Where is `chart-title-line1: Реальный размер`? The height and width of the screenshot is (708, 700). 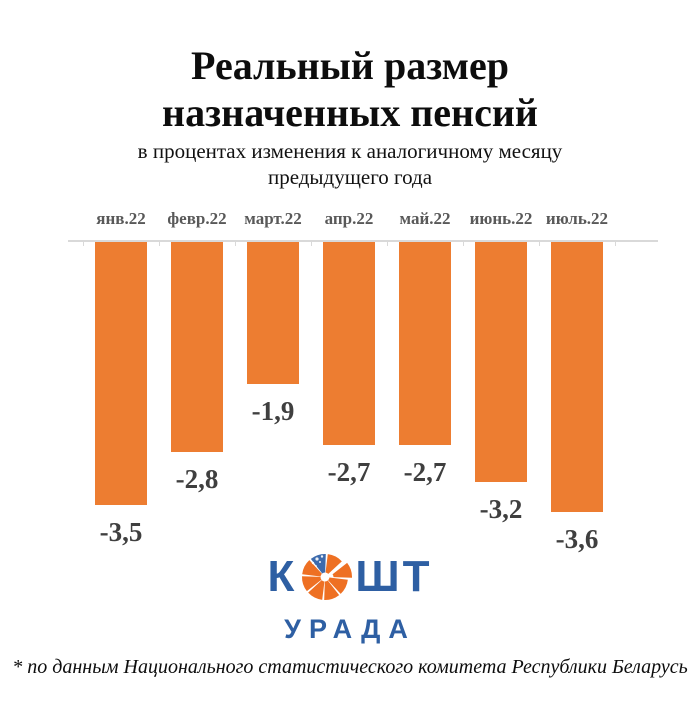 chart-title-line1: Реальный размер is located at coordinates (350, 65).